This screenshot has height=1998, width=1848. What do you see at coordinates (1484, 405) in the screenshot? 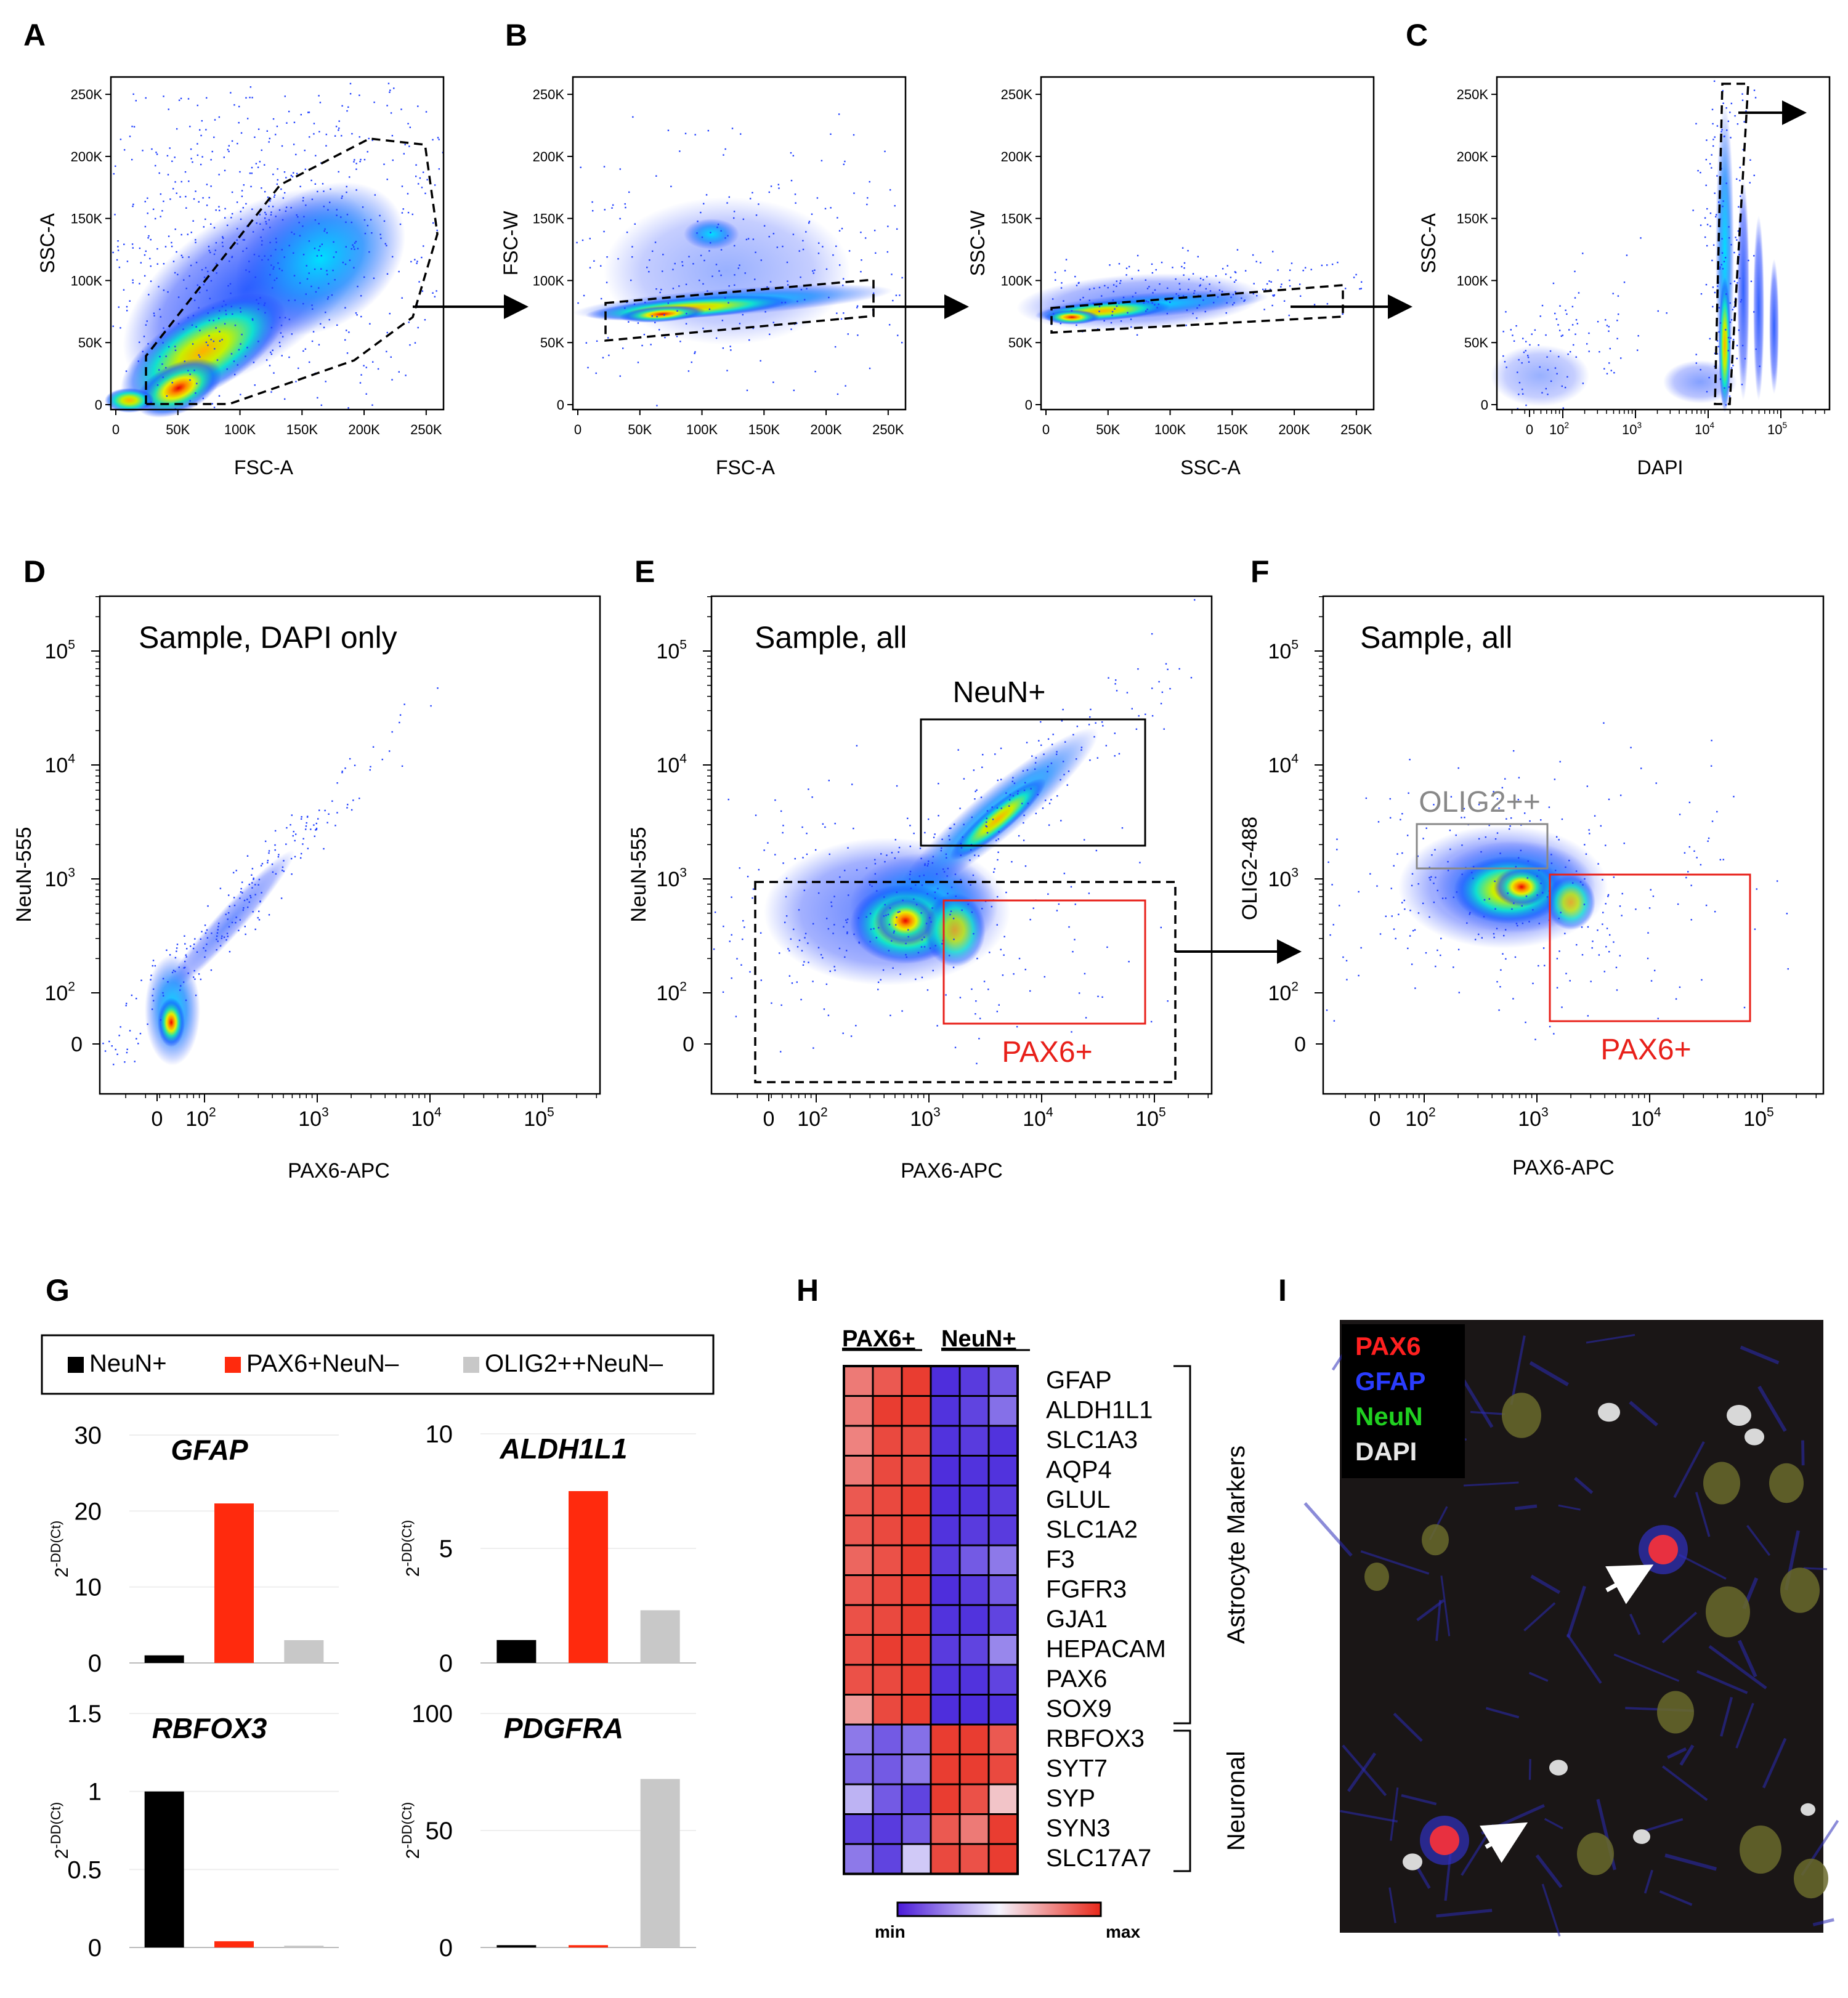
I see `y-tick-label: 0` at bounding box center [1484, 405].